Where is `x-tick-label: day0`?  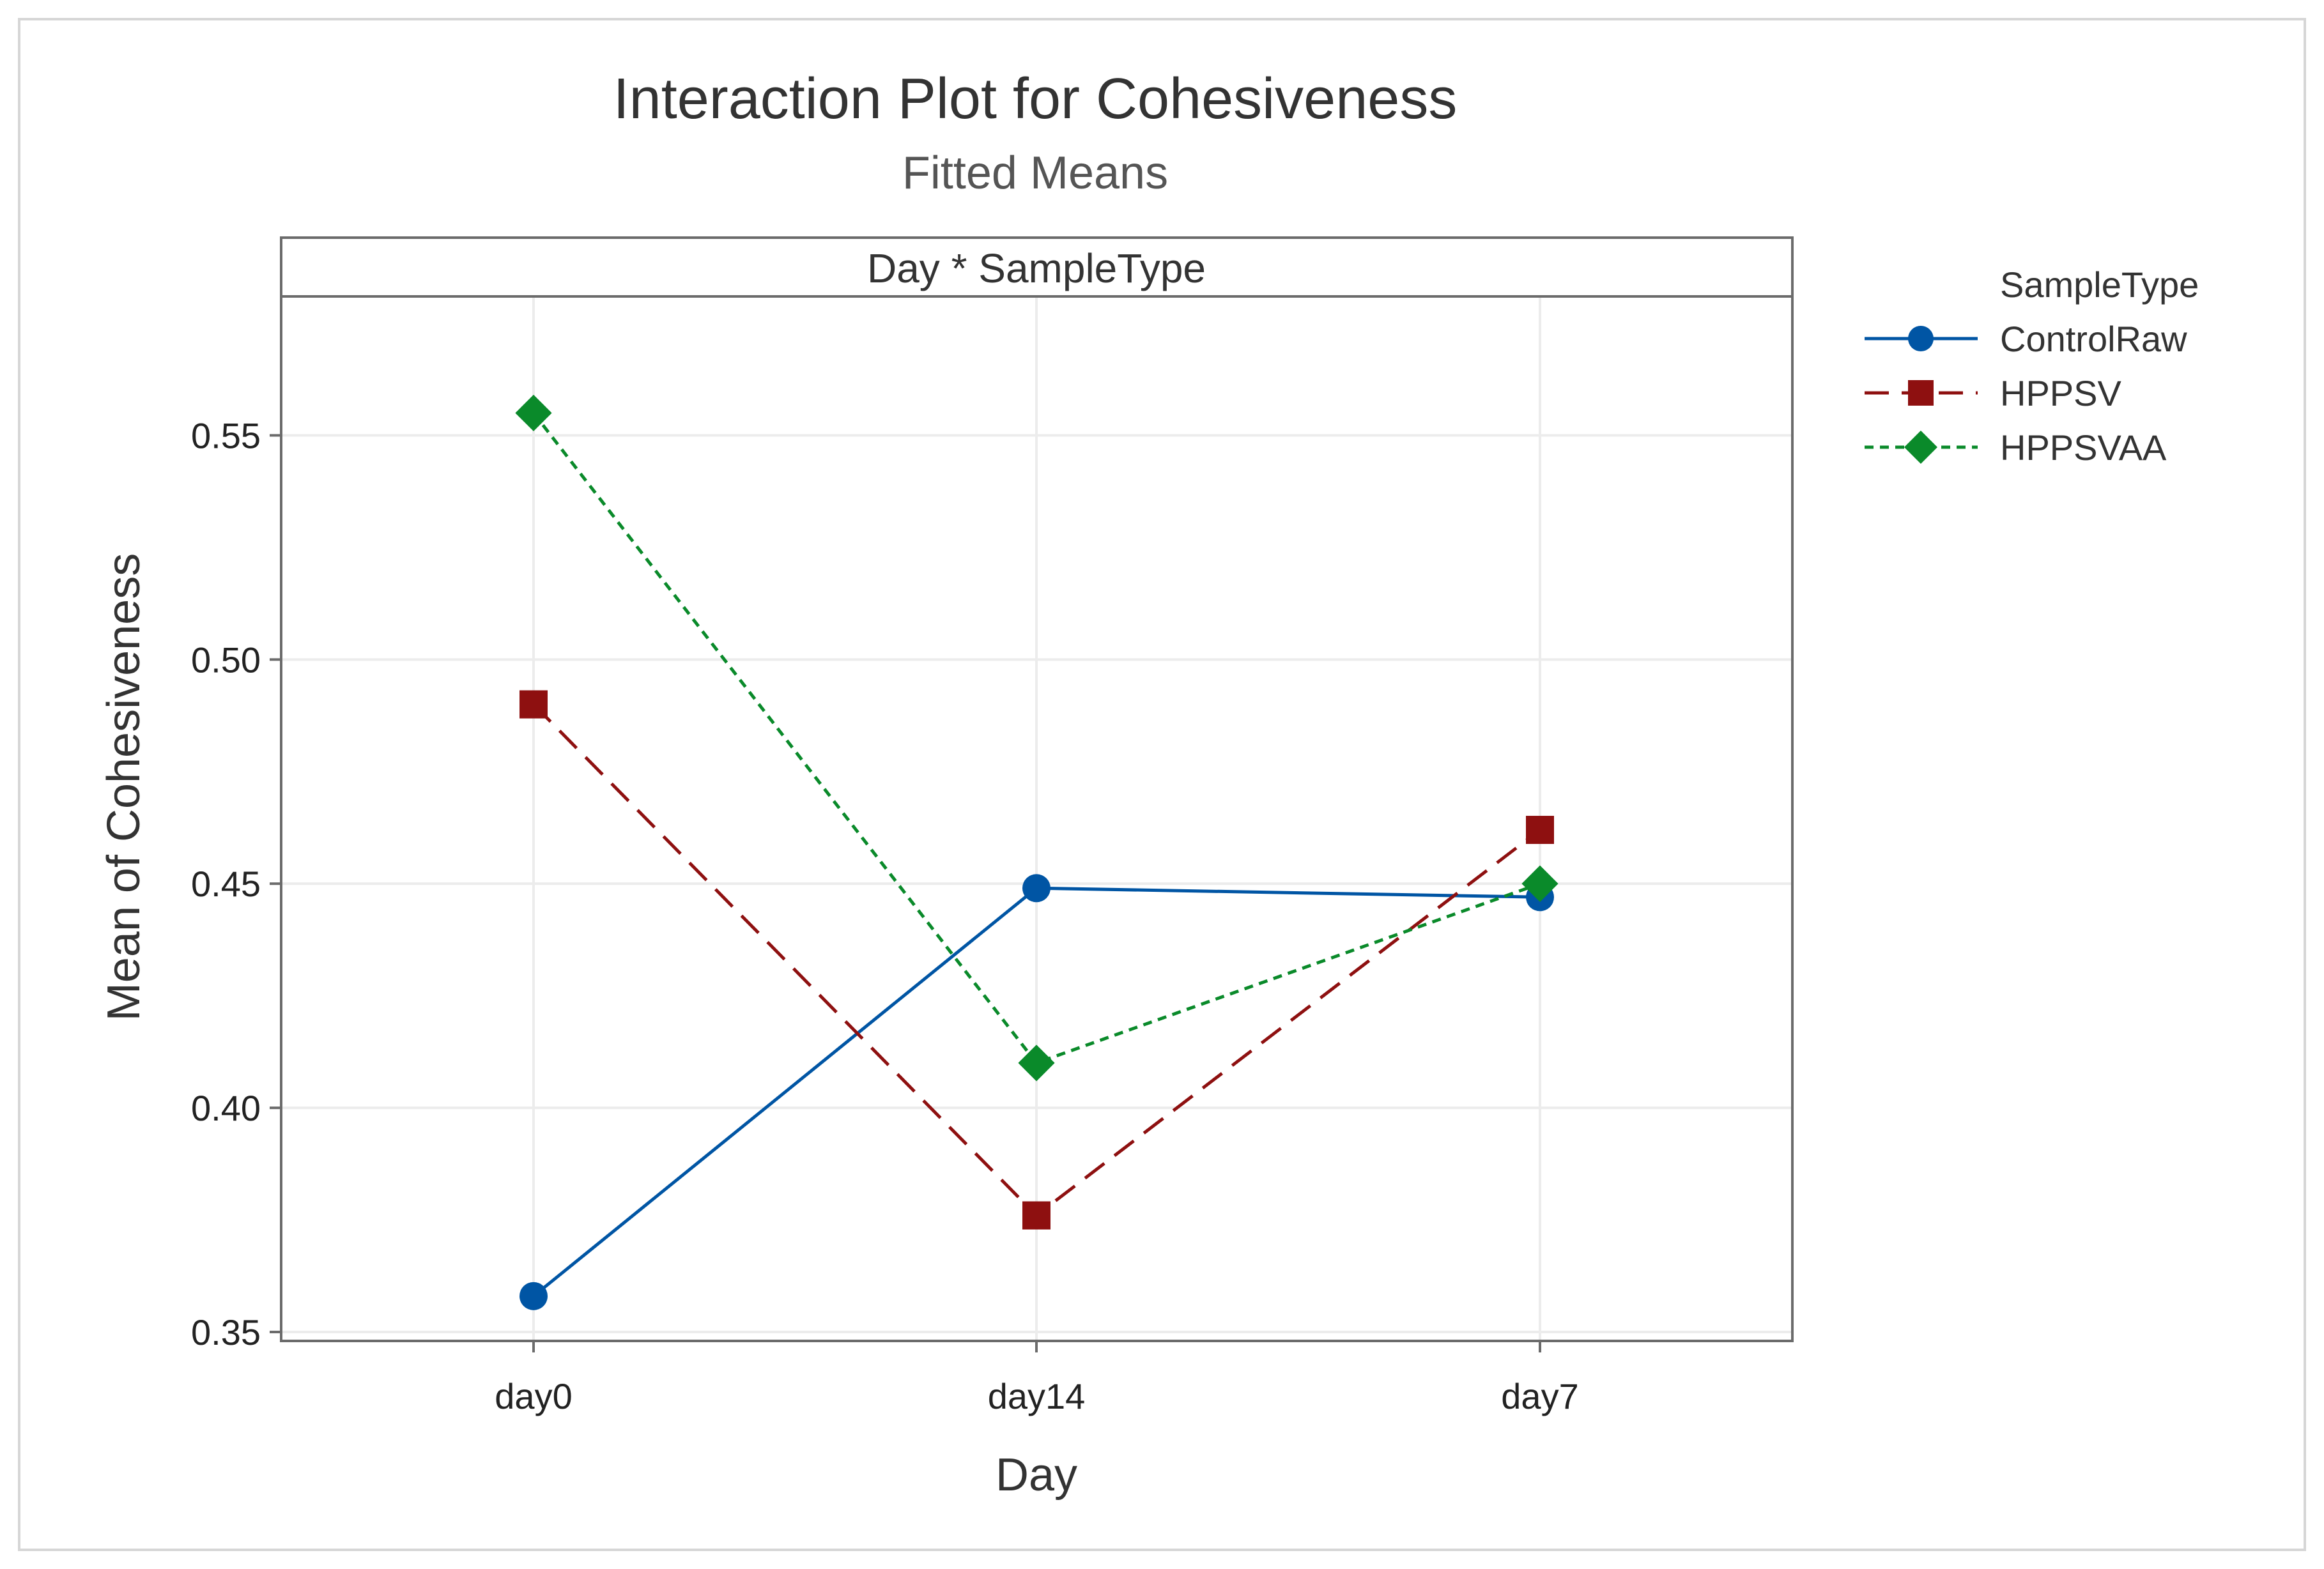
x-tick-label: day0 is located at coordinates (533, 1396).